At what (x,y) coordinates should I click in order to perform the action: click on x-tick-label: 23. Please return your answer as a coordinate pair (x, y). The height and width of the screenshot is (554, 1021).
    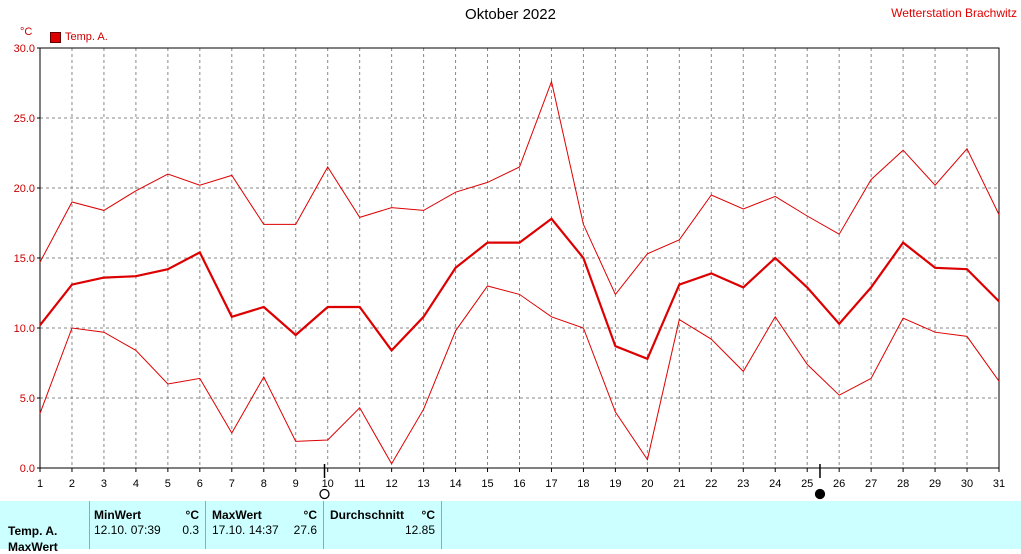
    Looking at the image, I should click on (743, 484).